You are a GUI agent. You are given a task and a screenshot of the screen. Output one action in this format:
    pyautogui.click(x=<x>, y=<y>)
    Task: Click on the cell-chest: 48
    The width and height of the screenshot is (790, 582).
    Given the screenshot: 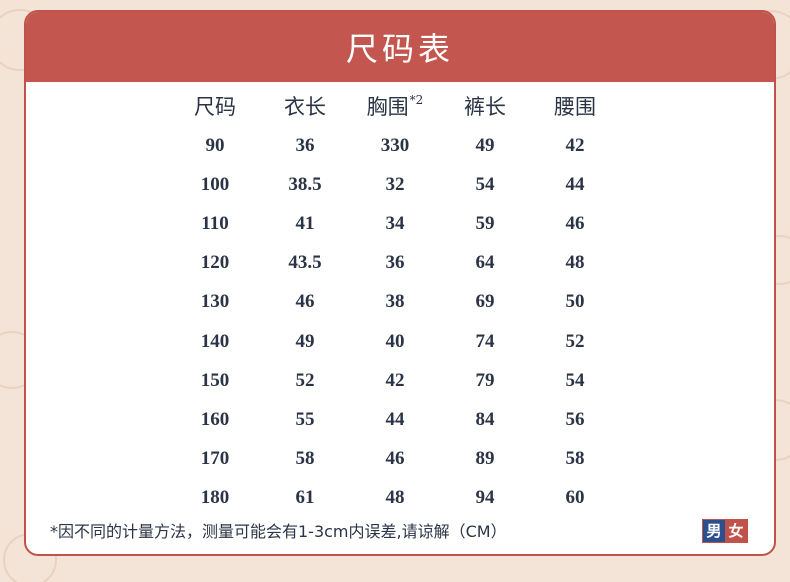 What is the action you would take?
    pyautogui.click(x=395, y=498)
    